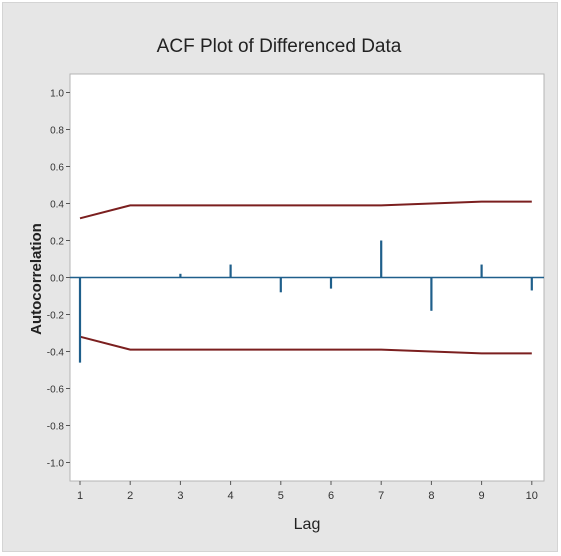 The image size is (561, 556). What do you see at coordinates (381, 496) in the screenshot?
I see `x-tick-label: 7` at bounding box center [381, 496].